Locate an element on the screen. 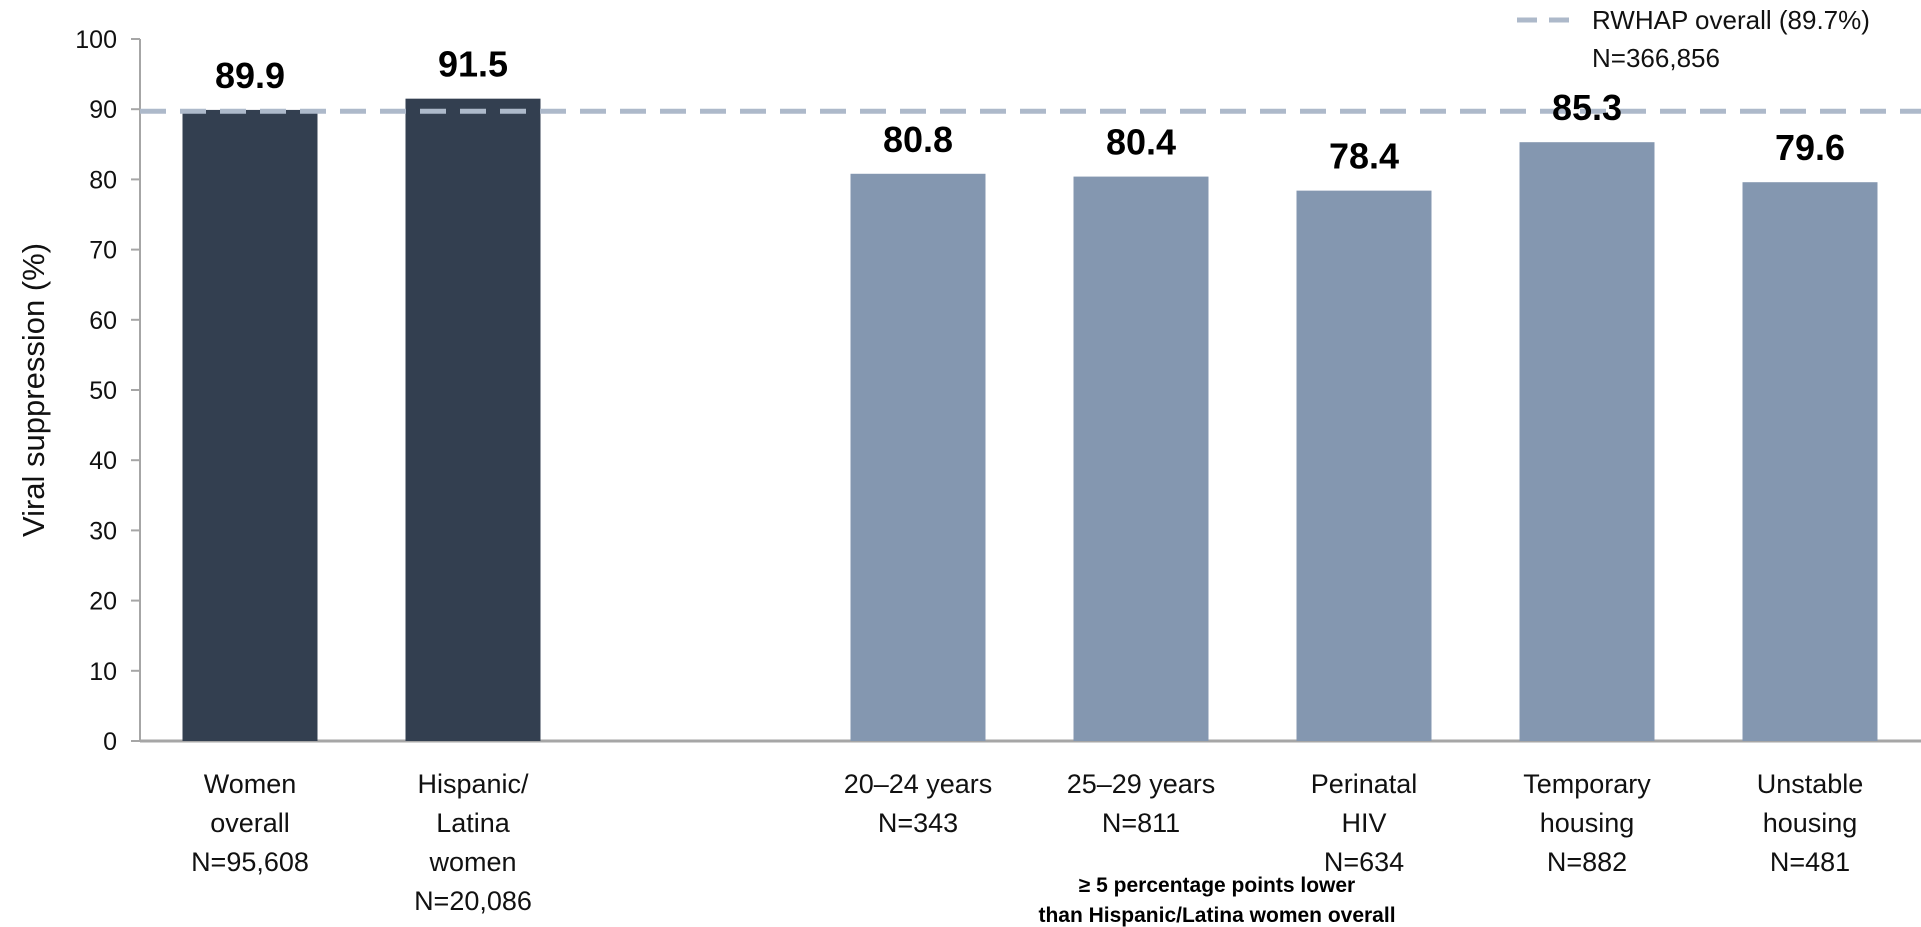  bar-value-label: 80.8 is located at coordinates (918, 139).